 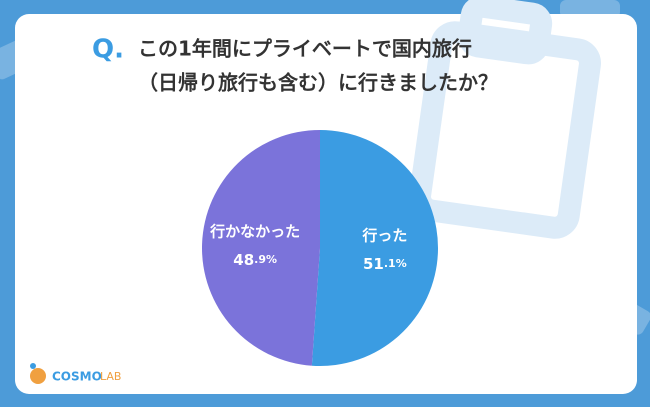 I want to click on logo: COSMO LAB, so click(x=75, y=373).